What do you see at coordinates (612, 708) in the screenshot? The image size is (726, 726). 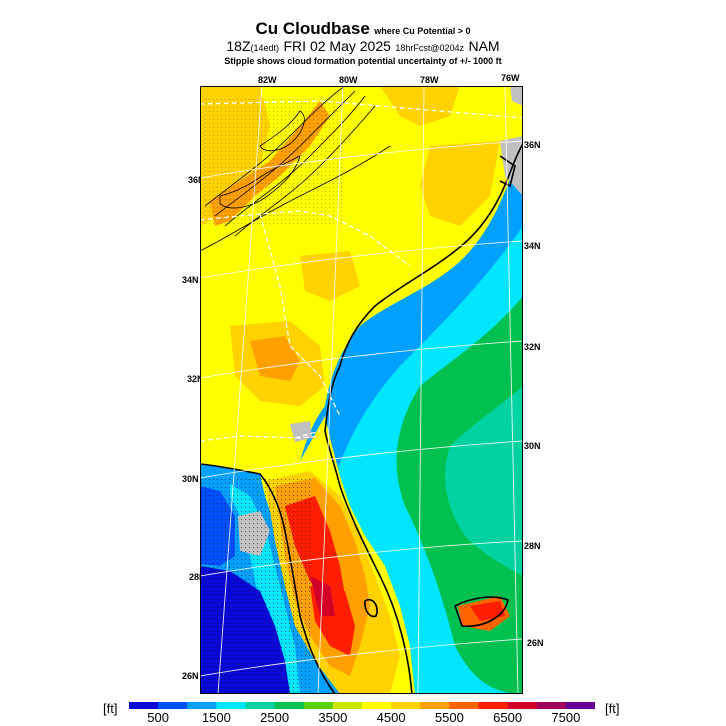 I see `colorbar-unit-right: [ft]` at bounding box center [612, 708].